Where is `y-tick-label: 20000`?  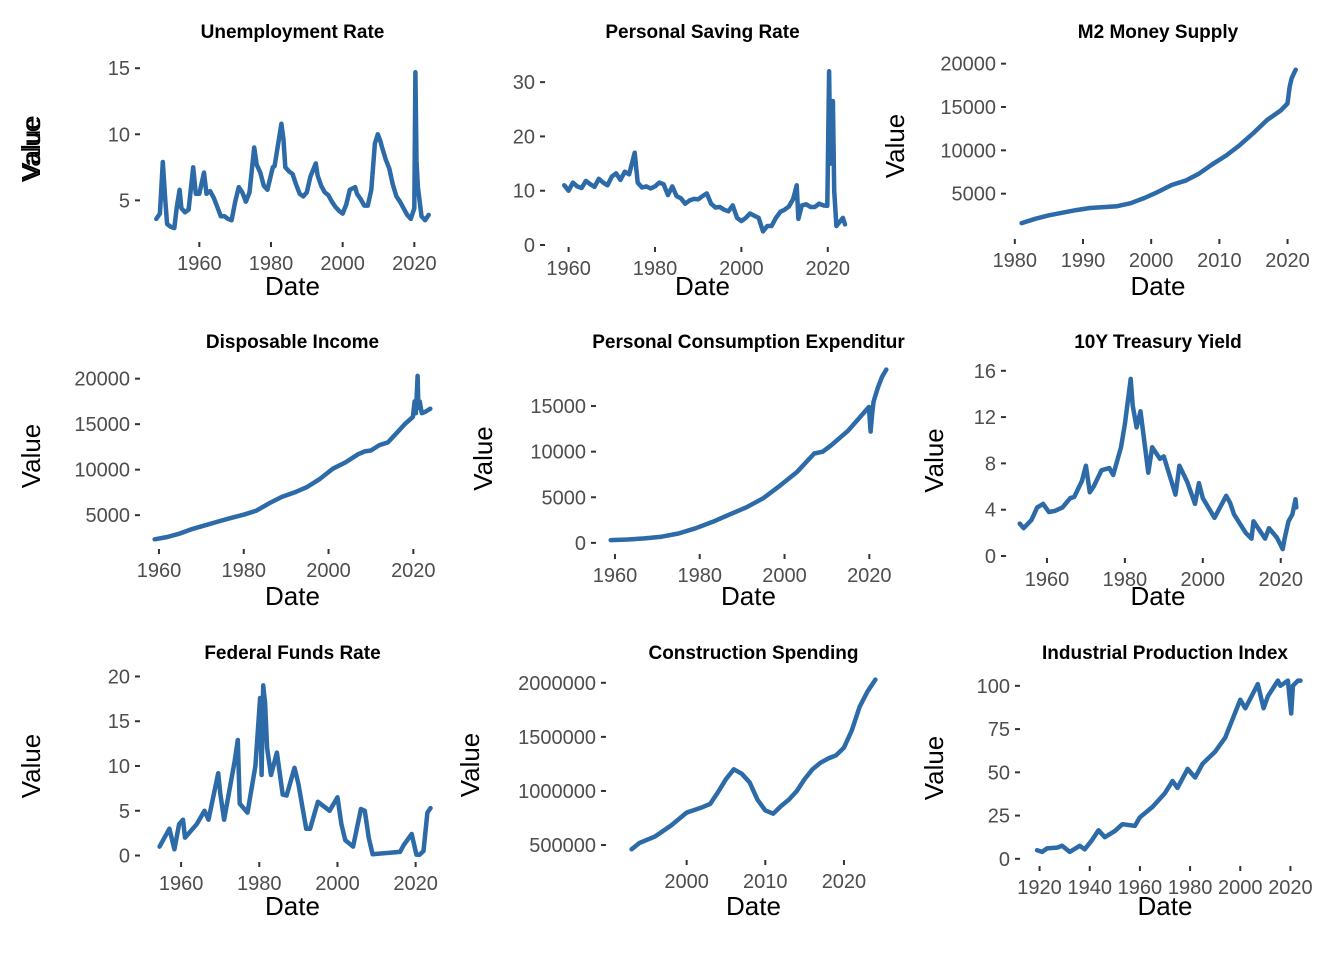
y-tick-label: 20000 is located at coordinates (968, 65).